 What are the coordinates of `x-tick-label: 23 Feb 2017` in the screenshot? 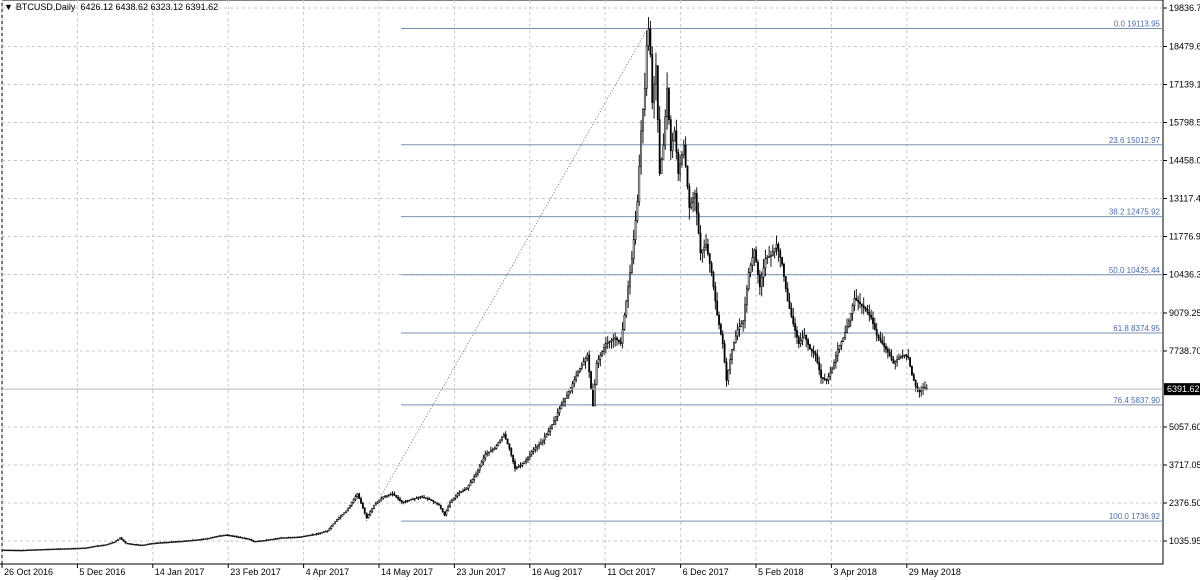 It's located at (255, 572).